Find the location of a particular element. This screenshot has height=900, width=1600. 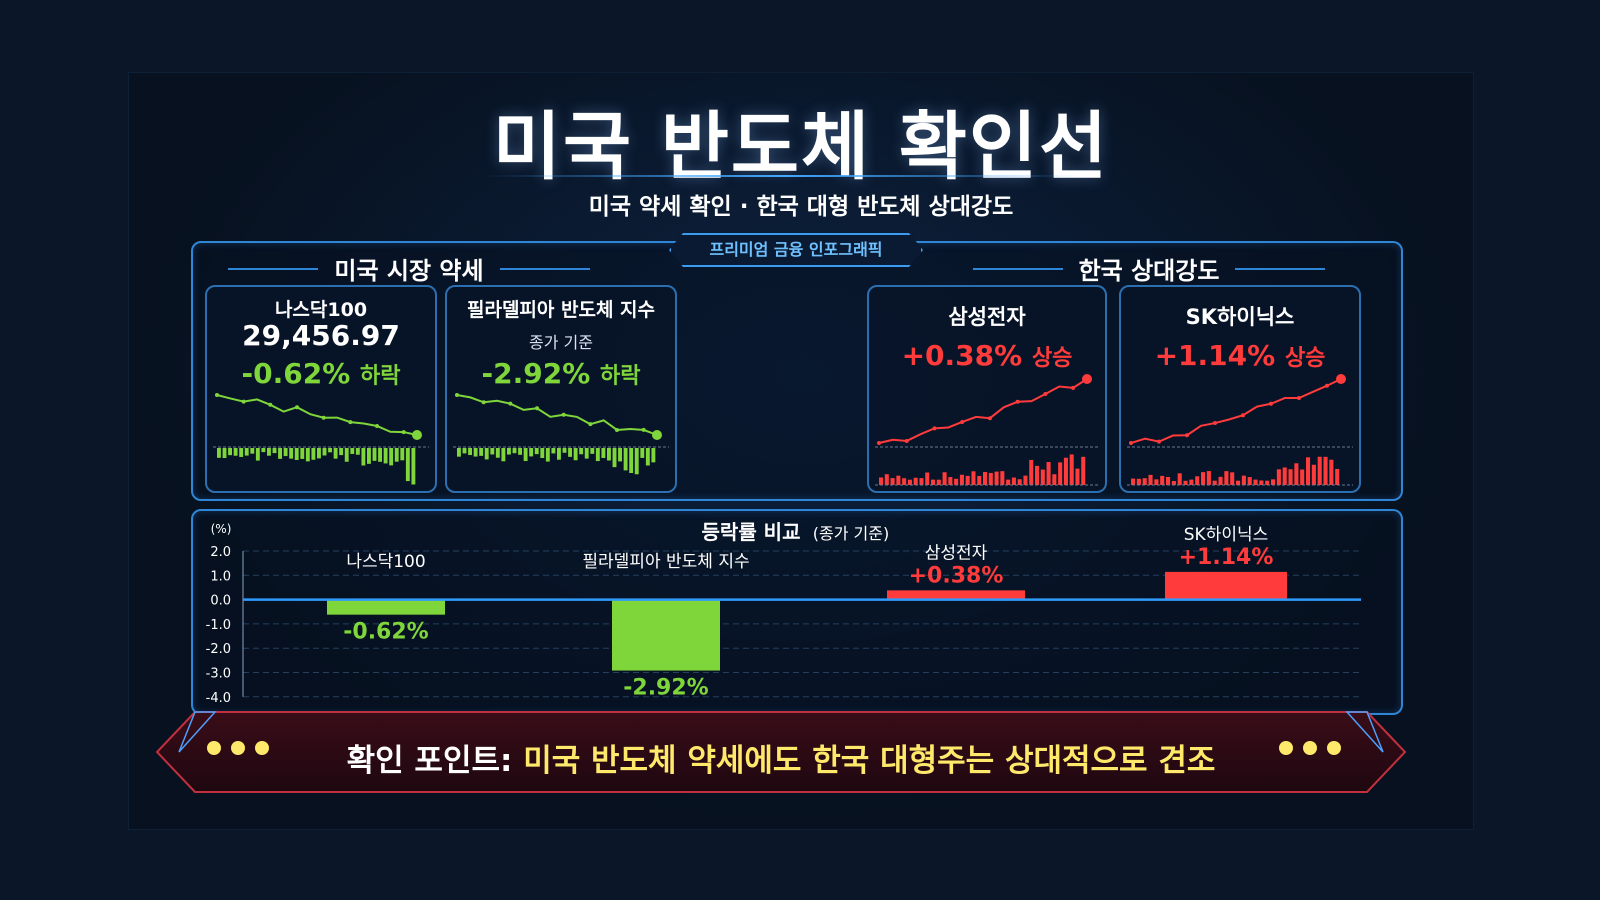

bar-value-label: +1.14% is located at coordinates (1226, 557).